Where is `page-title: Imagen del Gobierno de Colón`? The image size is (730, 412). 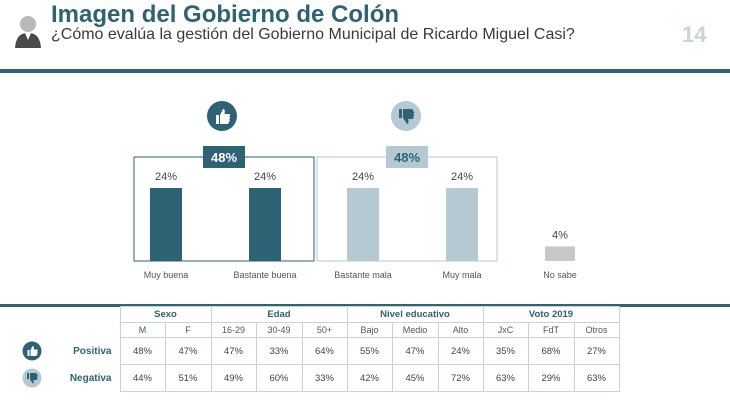
page-title: Imagen del Gobierno de Colón is located at coordinates (225, 14).